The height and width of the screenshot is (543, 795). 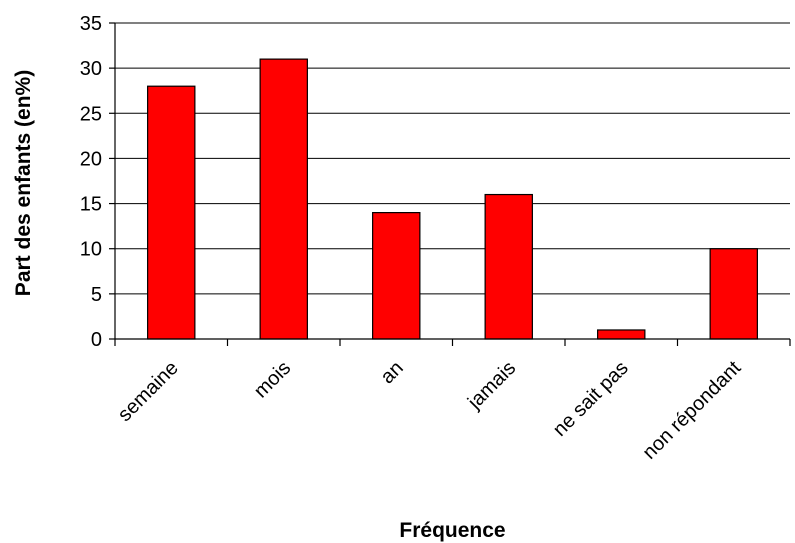 What do you see at coordinates (391, 372) in the screenshot?
I see `x-tick-label: an` at bounding box center [391, 372].